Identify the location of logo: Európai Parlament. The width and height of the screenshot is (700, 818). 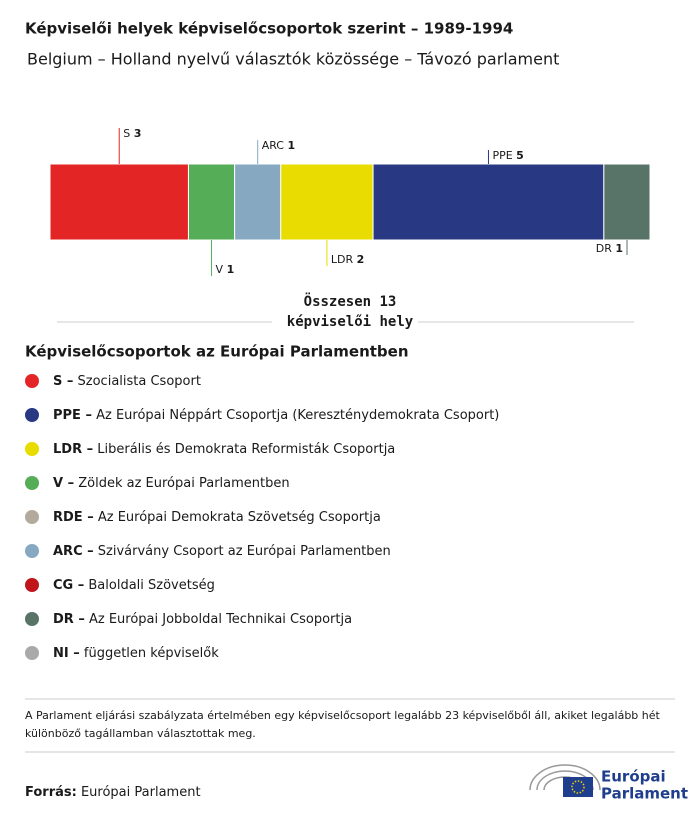
(608, 783).